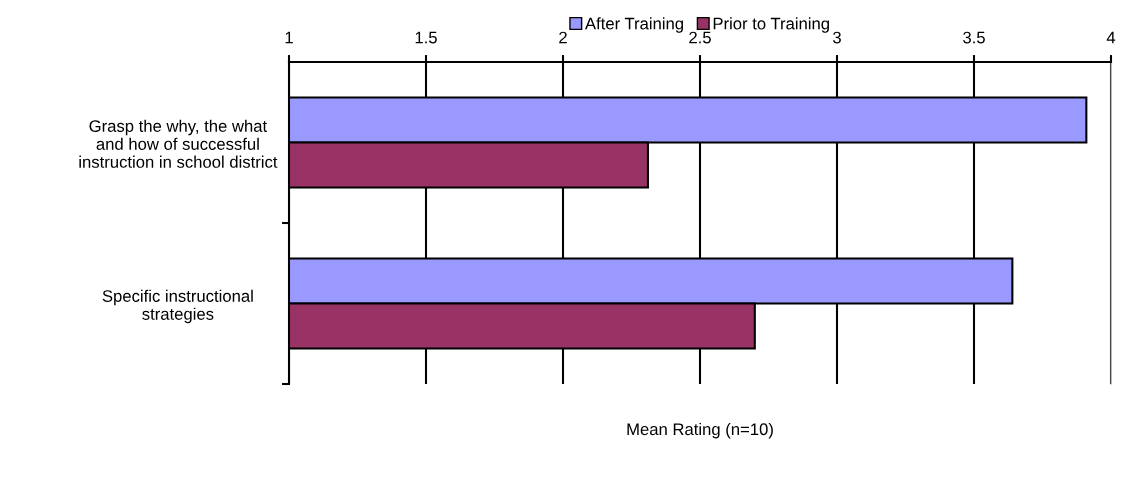 The image size is (1123, 485). I want to click on x-tick-label: 1, so click(289, 37).